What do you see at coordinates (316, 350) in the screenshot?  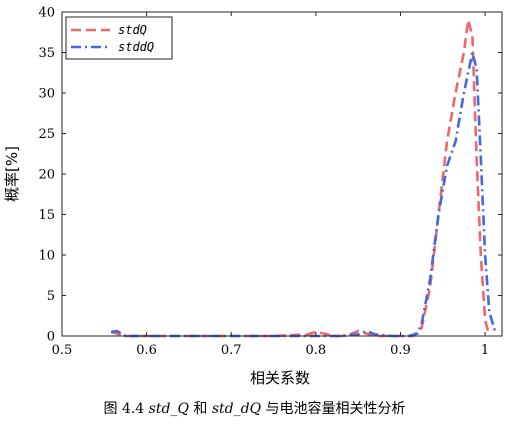 I see `x-tick-label: 0.8` at bounding box center [316, 350].